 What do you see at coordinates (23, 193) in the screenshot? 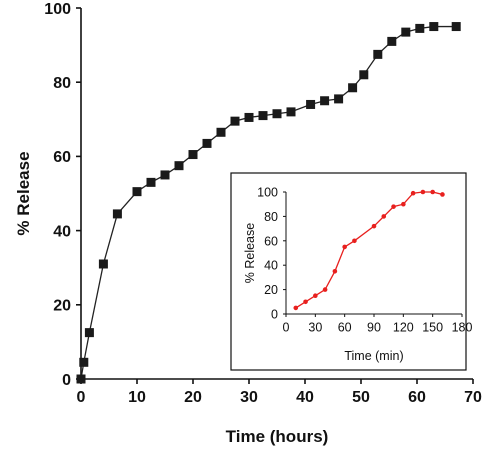
I see `main-y-axis-title: % Release` at bounding box center [23, 193].